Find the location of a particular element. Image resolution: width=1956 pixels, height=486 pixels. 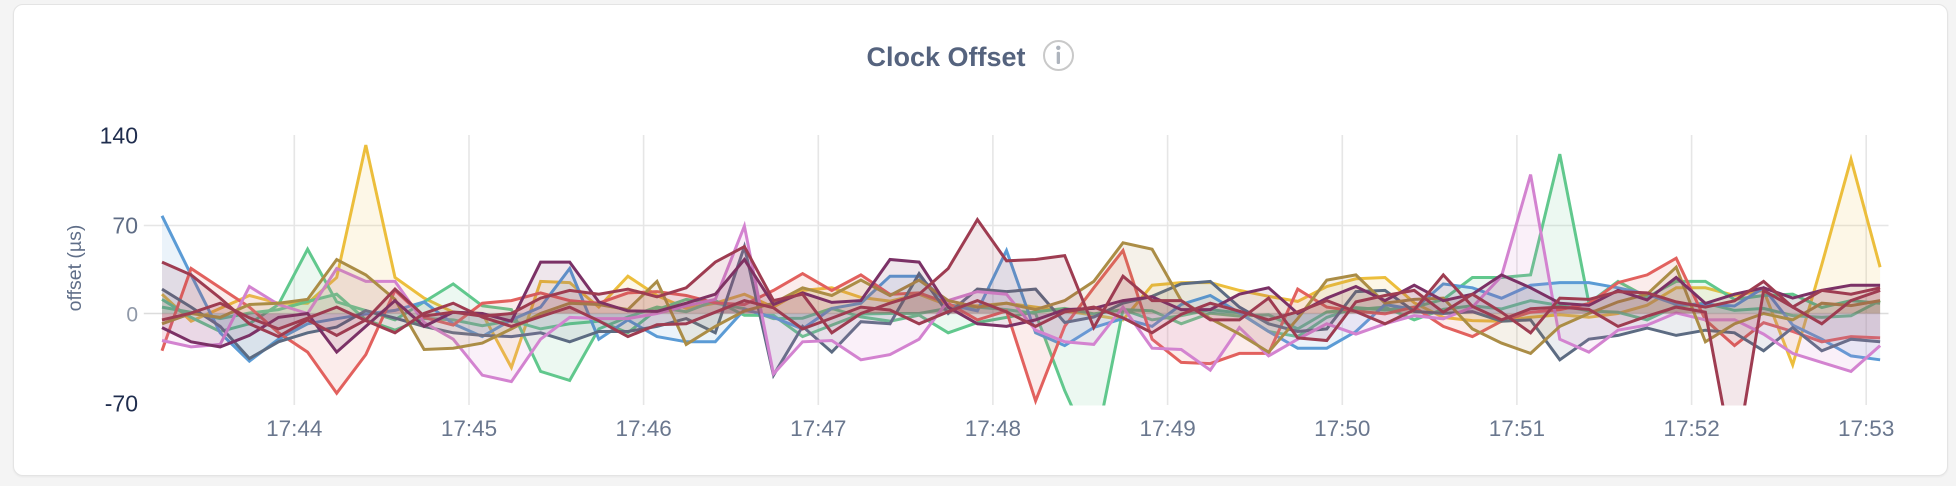

svg-text: 17:46 is located at coordinates (643, 428).